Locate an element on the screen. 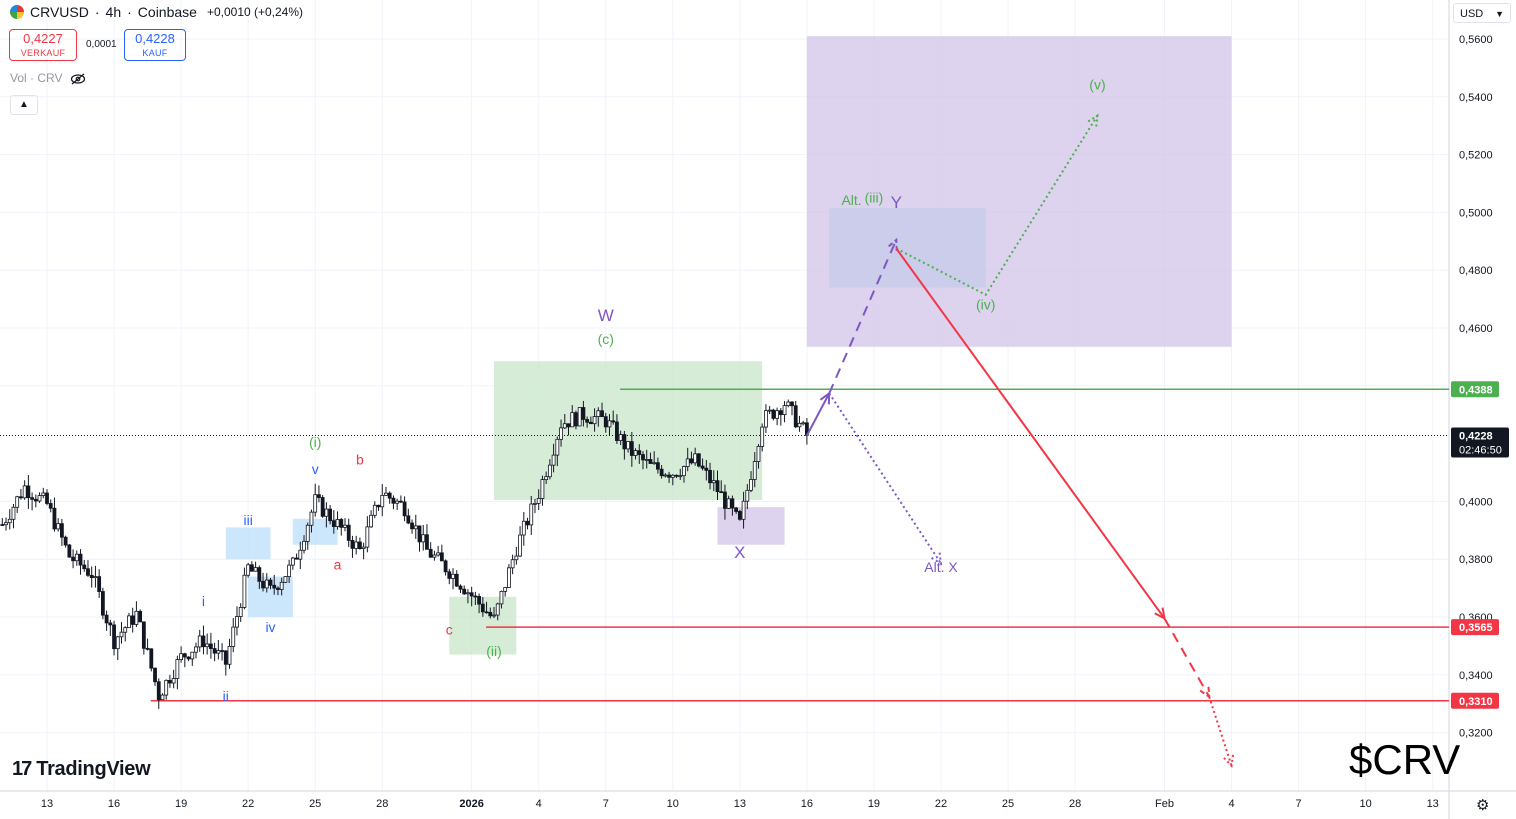 The image size is (1516, 819). wave-label: b is located at coordinates (360, 459).